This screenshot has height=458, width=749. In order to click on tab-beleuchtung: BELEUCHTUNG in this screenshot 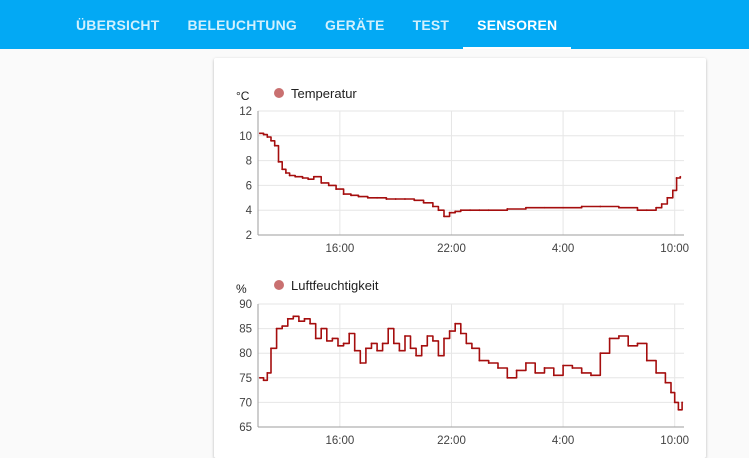, I will do `click(242, 24)`.